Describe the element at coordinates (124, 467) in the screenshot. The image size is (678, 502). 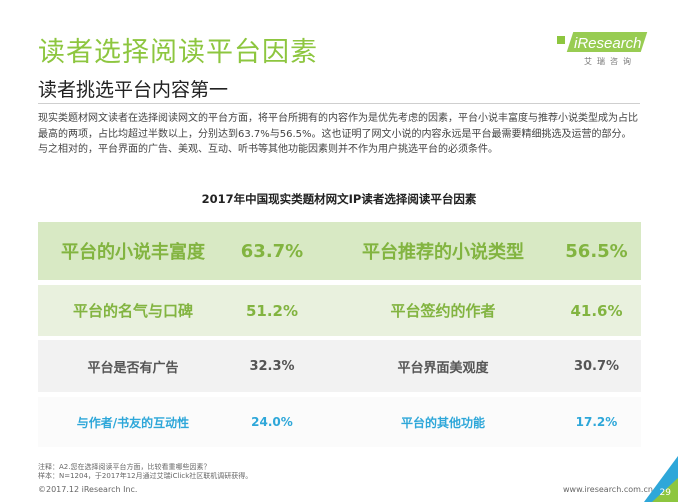
I see `footnote-question: 注释：A2.您在选择阅读平台方面，比较看重哪些因素？` at that location.